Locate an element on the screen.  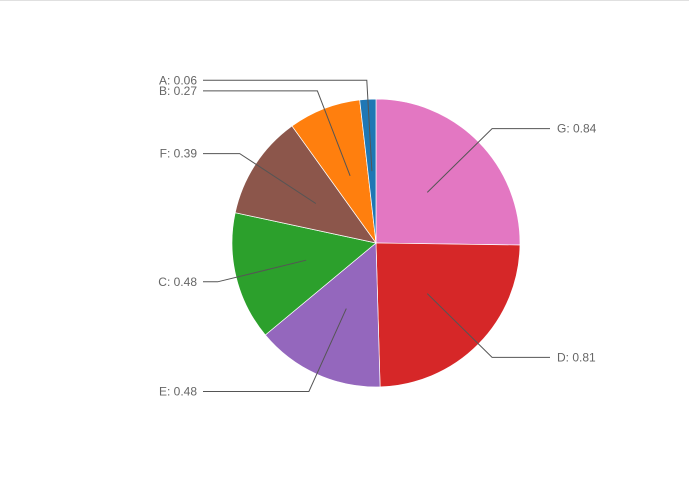
slice-label-B: B: 0.27 is located at coordinates (178, 91).